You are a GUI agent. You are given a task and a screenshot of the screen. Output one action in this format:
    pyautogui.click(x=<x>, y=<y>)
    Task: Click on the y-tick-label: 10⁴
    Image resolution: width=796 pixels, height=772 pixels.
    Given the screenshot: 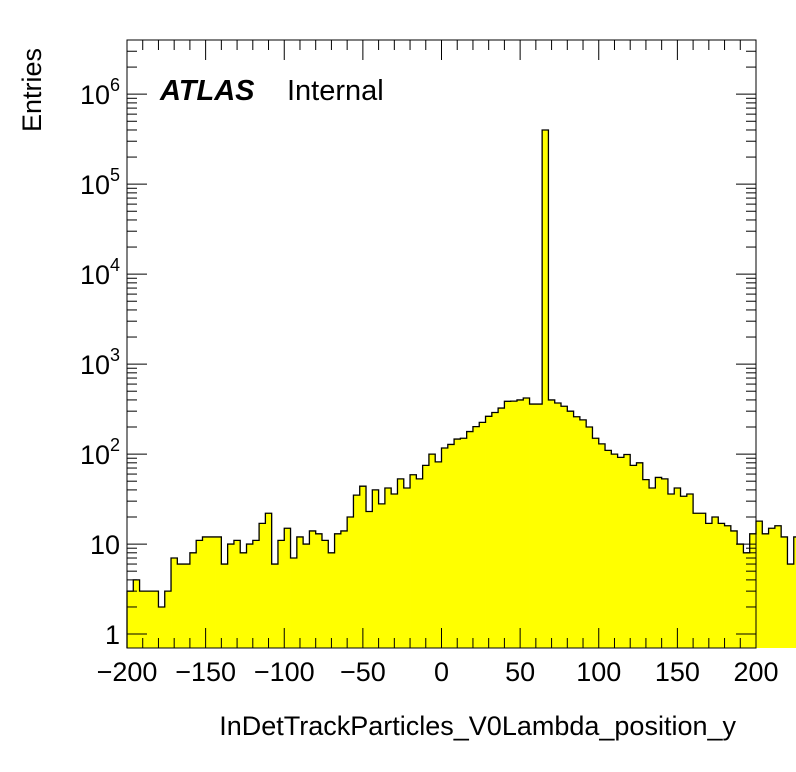 What is the action you would take?
    pyautogui.click(x=100, y=272)
    